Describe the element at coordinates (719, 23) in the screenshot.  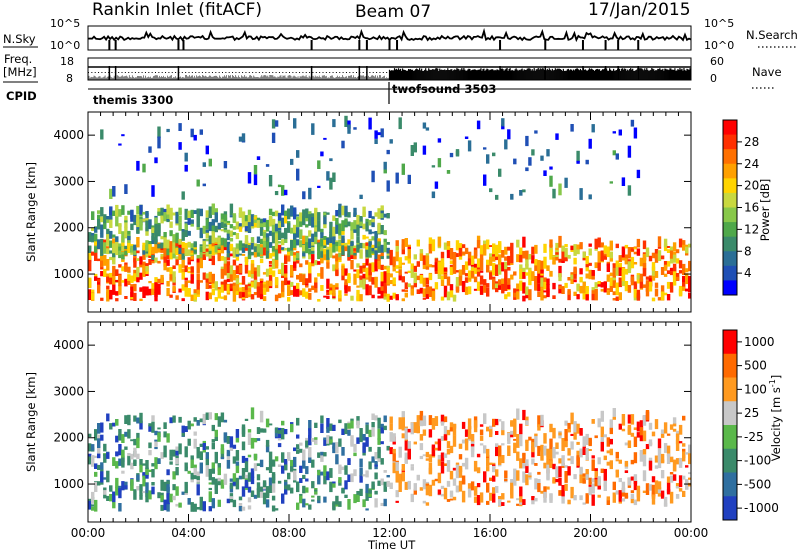
I see `nsearch-tick-top: 10^5` at that location.